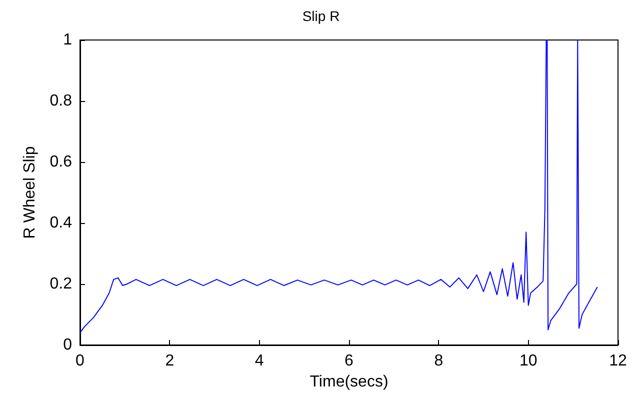 Image resolution: width=642 pixels, height=400 pixels. I want to click on x-tick-label: 0, so click(80, 361).